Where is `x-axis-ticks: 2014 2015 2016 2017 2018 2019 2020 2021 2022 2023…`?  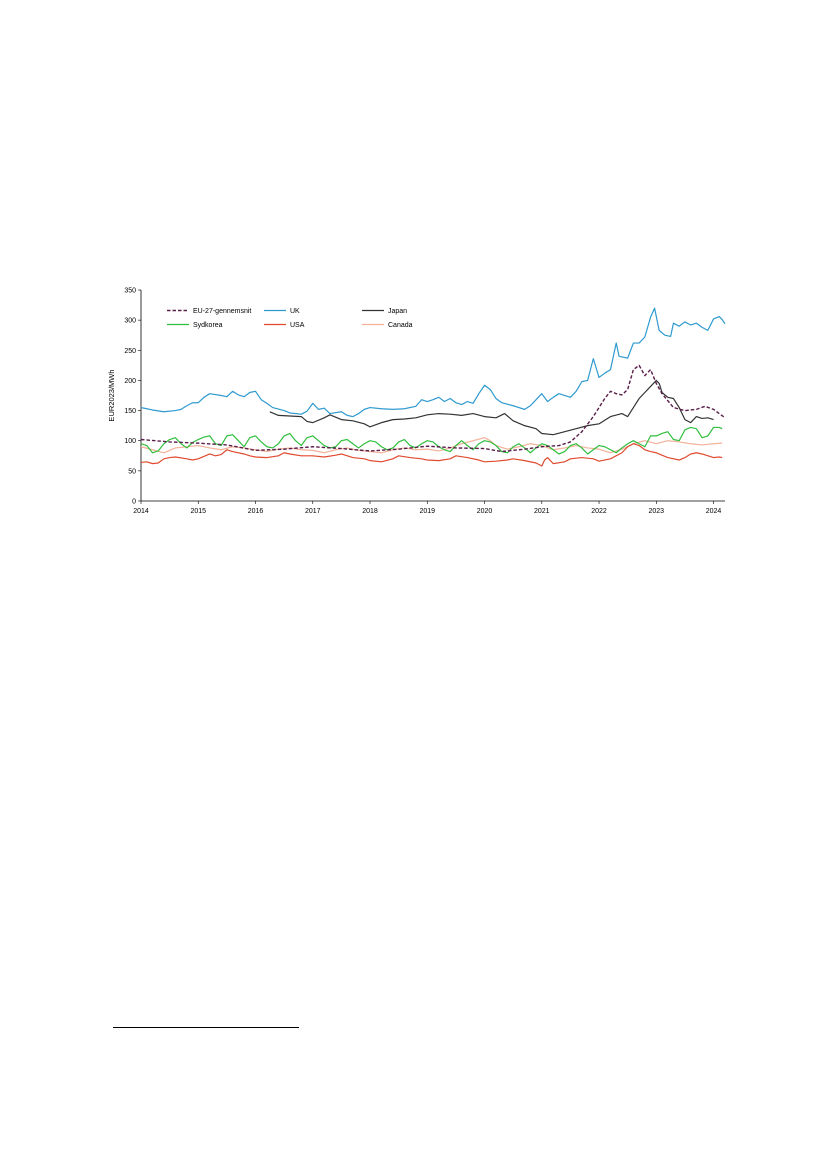 x-axis-ticks: 2014 2015 2016 2017 2018 2019 2020 2021 2022 2023… is located at coordinates (427, 508).